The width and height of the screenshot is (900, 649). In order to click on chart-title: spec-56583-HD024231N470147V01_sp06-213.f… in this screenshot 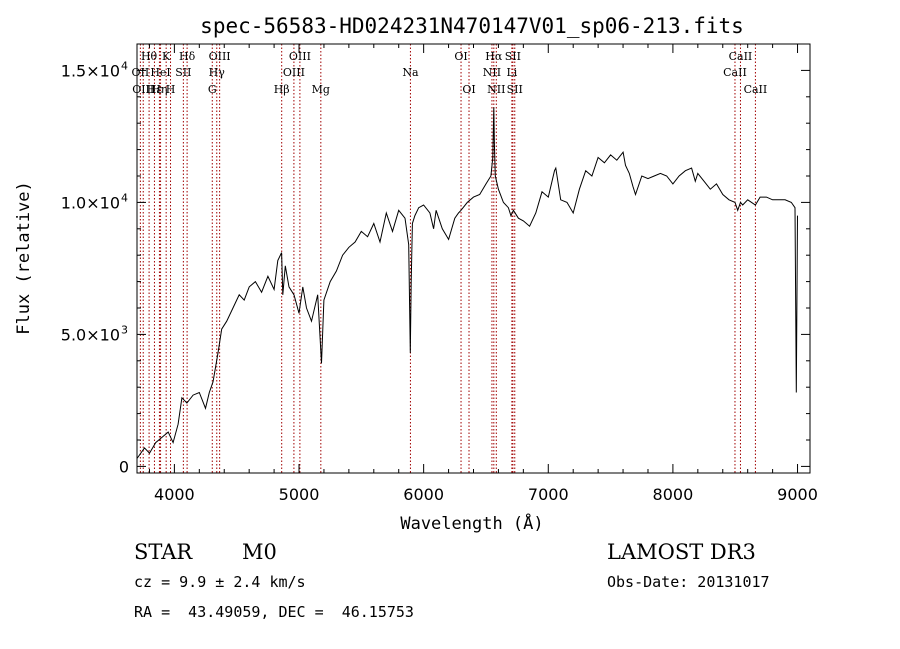, I will do `click(472, 26)`.